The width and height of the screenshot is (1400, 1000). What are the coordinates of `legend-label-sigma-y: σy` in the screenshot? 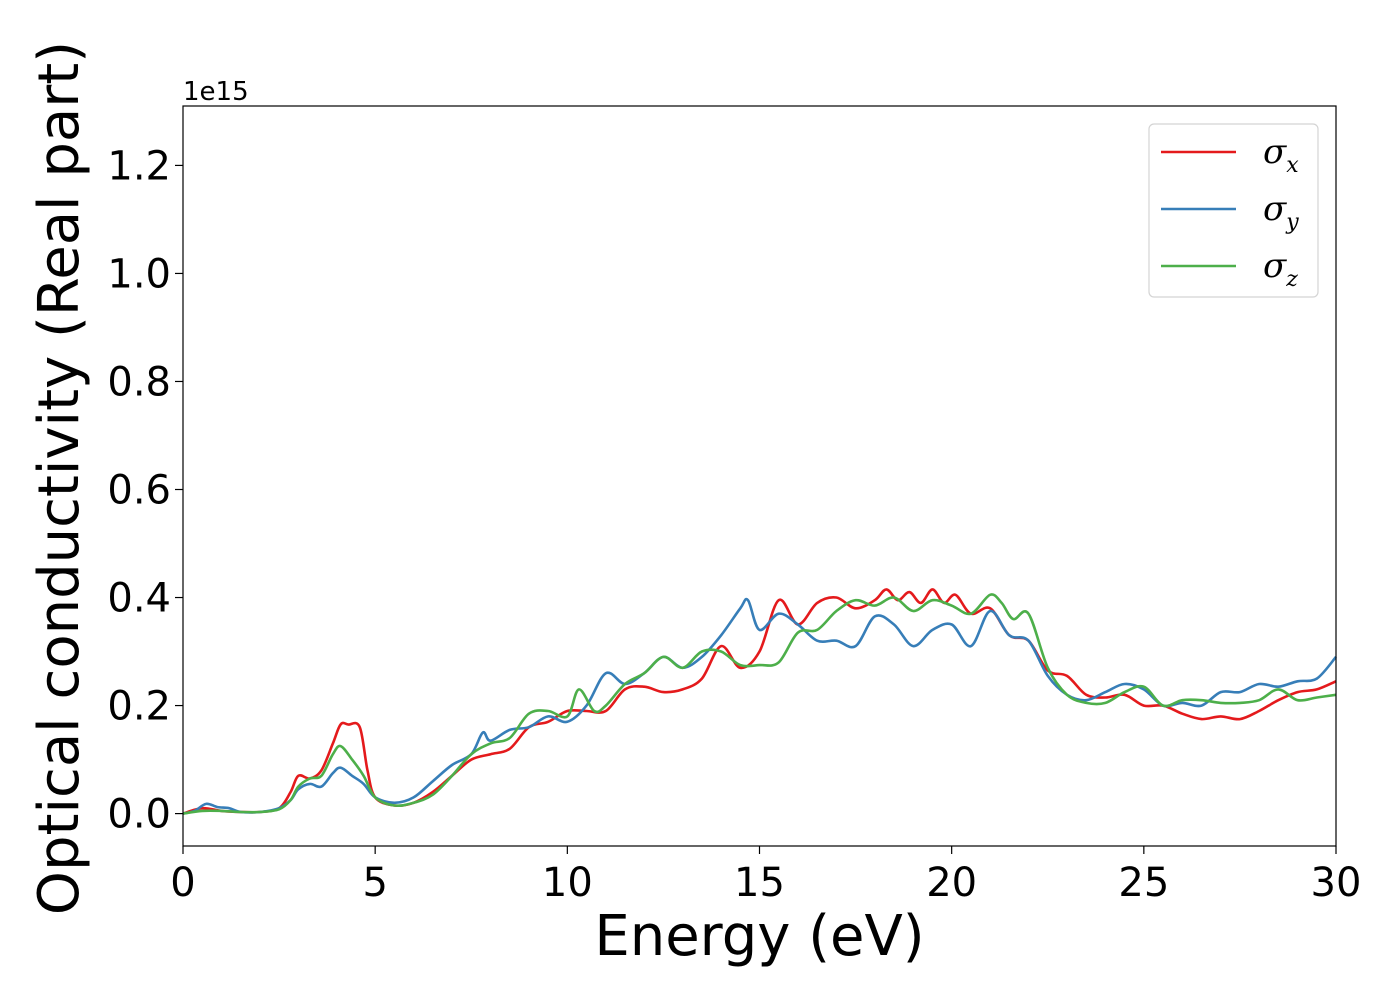 It's located at (1281, 212).